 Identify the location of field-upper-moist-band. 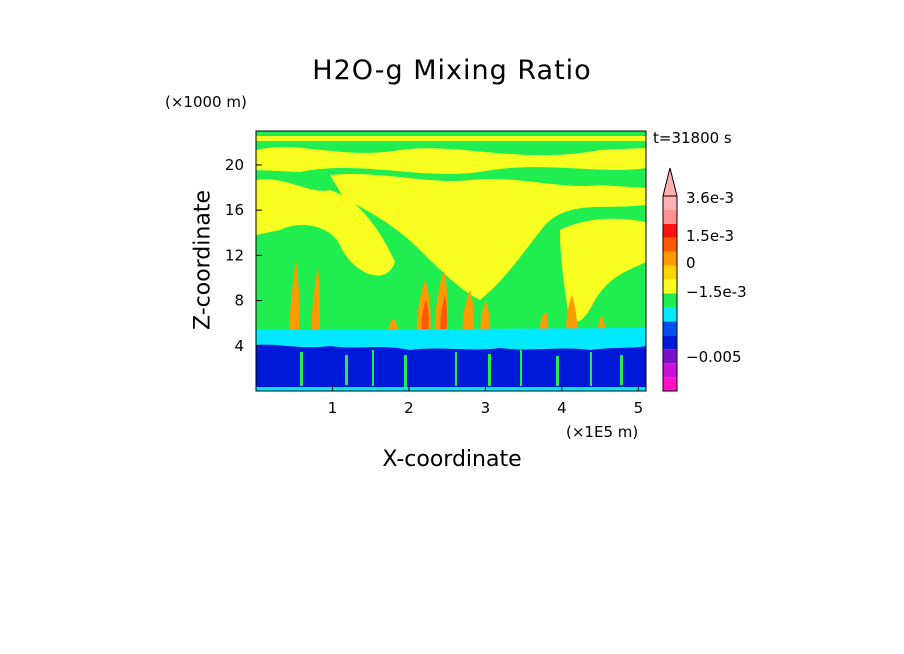
(451, 160).